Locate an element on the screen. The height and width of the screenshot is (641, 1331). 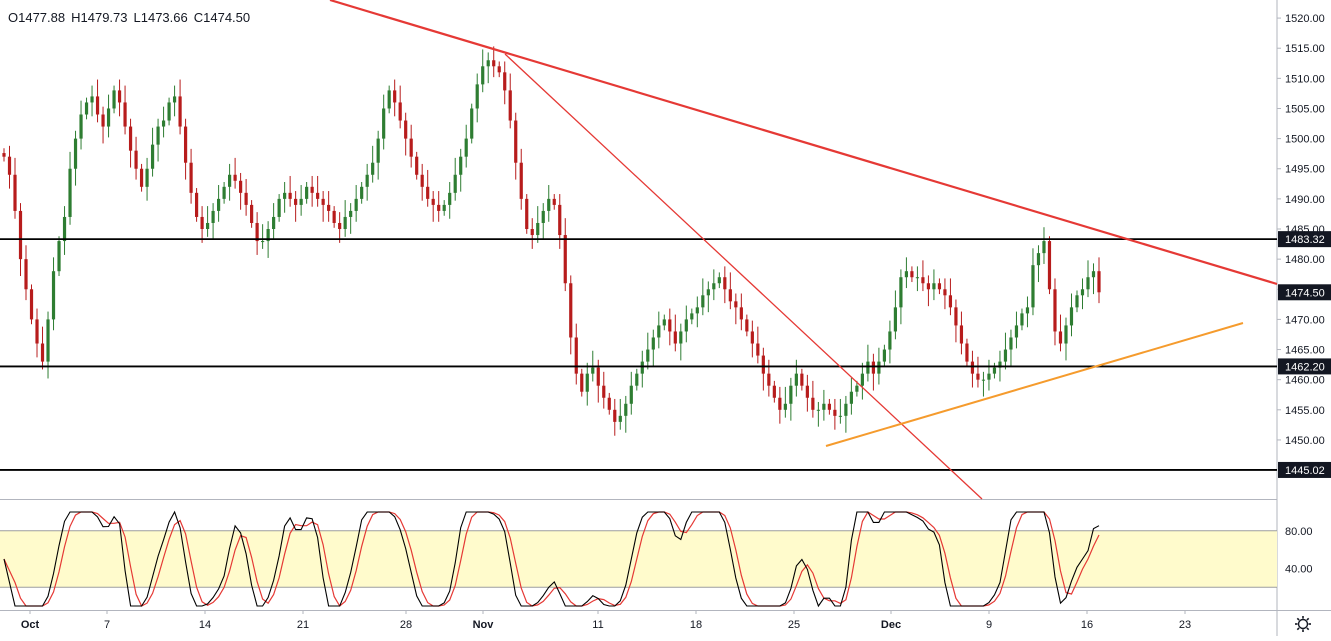
stochastic-k-line is located at coordinates (551, 559).